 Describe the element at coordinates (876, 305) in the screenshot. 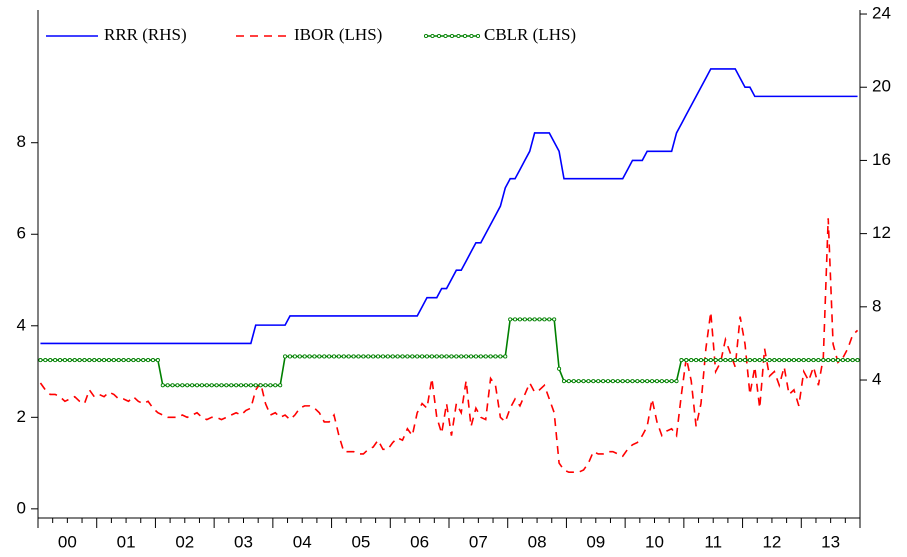

I see `y2-tick-label: 8` at that location.